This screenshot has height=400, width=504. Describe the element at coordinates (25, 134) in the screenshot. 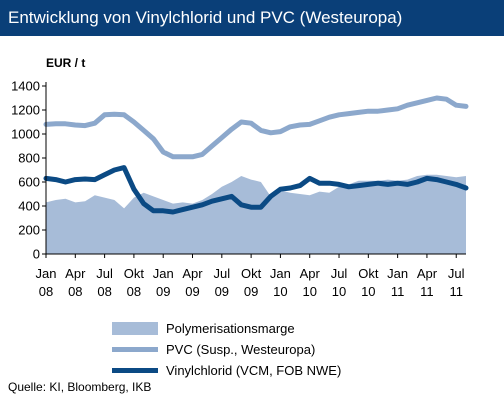

I see `y-tick-label: 1000` at that location.